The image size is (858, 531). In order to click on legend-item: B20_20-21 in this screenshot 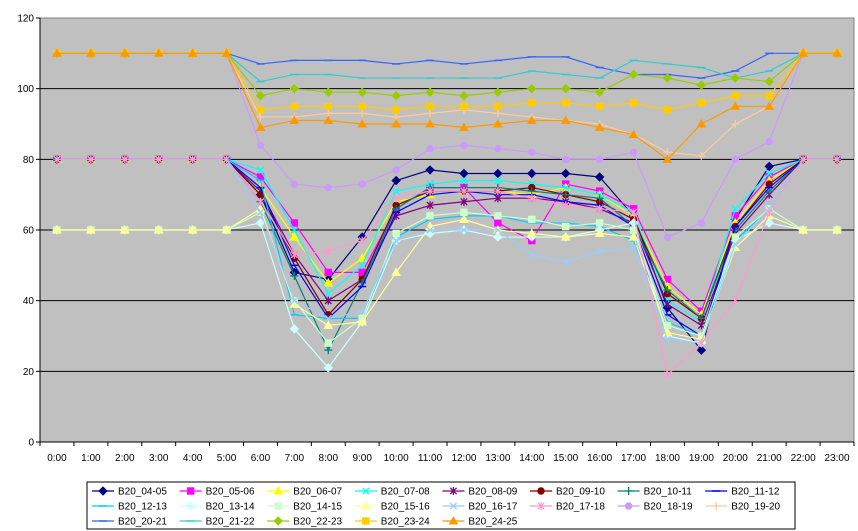, I will do `click(129, 522)`.